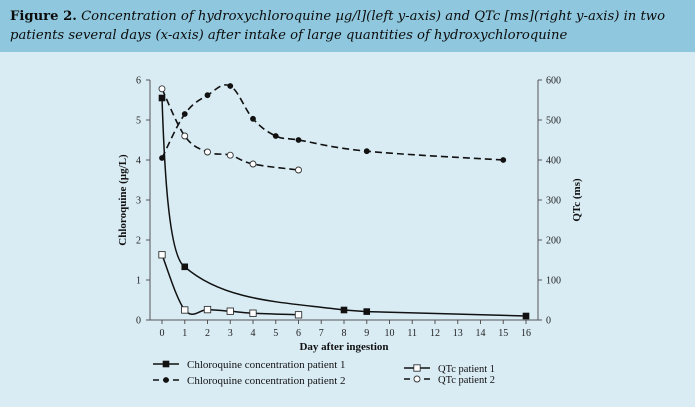 Image resolution: width=695 pixels, height=407 pixels. What do you see at coordinates (553, 201) in the screenshot?
I see `right-y-tick-label: 300` at bounding box center [553, 201].